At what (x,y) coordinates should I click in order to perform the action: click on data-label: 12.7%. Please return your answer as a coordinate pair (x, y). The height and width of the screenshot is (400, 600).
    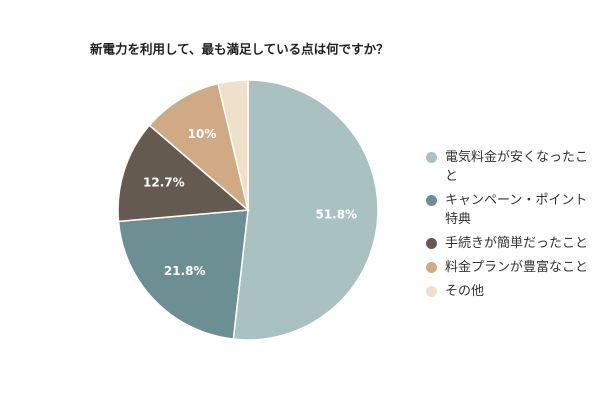
    Looking at the image, I should click on (164, 182).